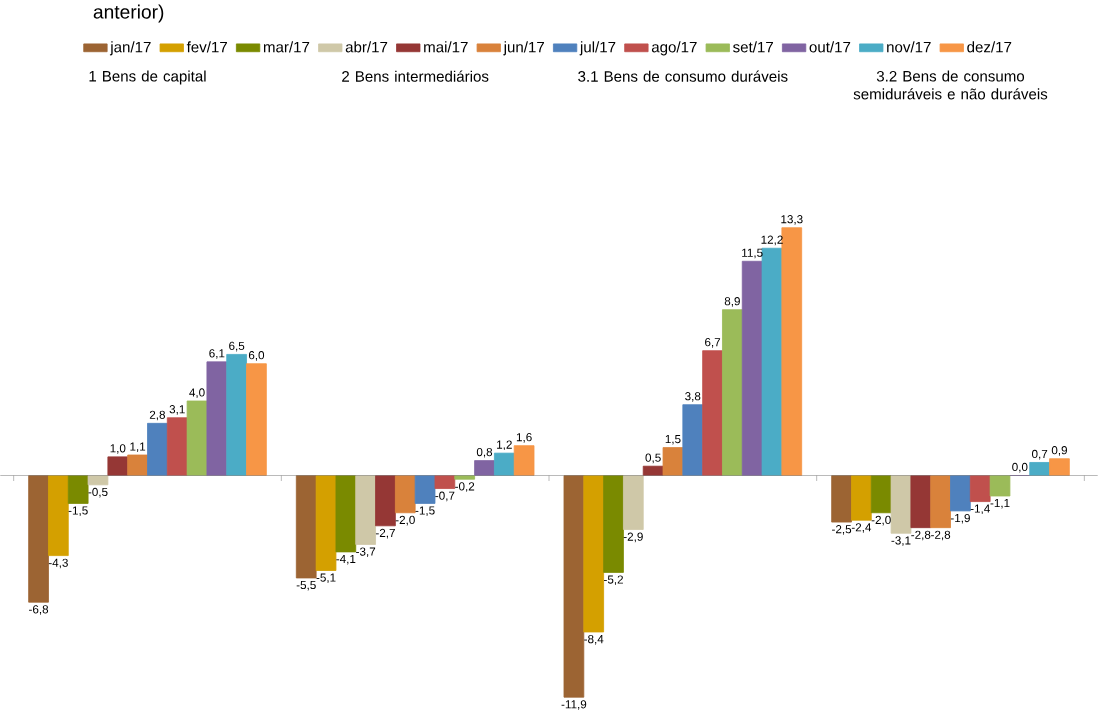 The width and height of the screenshot is (1098, 713). Describe the element at coordinates (98, 493) in the screenshot. I see `data-label: -0,5` at that location.